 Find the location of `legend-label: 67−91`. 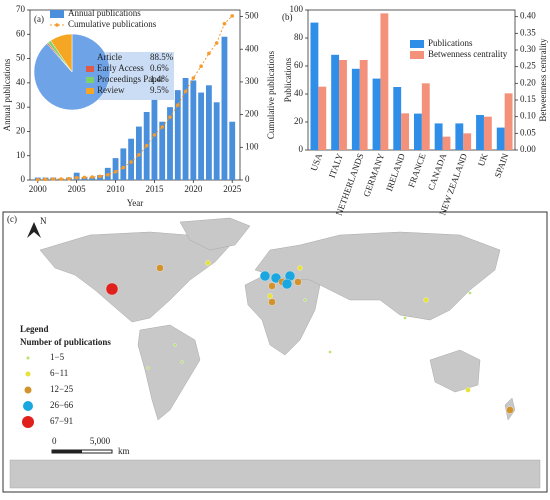

legend-label: 67−91 is located at coordinates (61, 421).